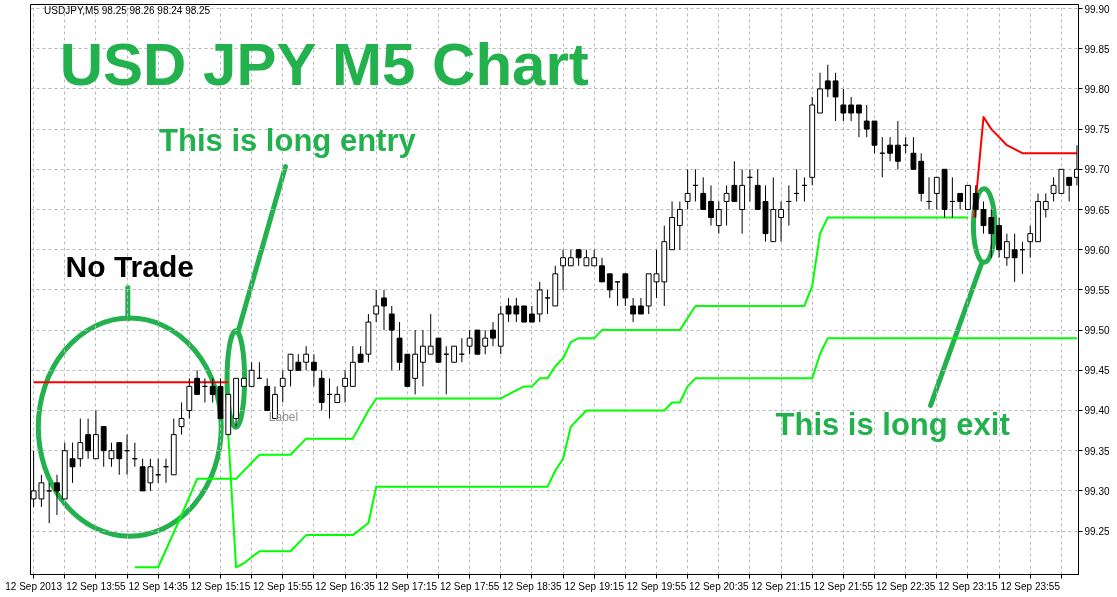  What do you see at coordinates (532, 586) in the screenshot?
I see `x-tick-label: 12 Sep 18:35` at bounding box center [532, 586].